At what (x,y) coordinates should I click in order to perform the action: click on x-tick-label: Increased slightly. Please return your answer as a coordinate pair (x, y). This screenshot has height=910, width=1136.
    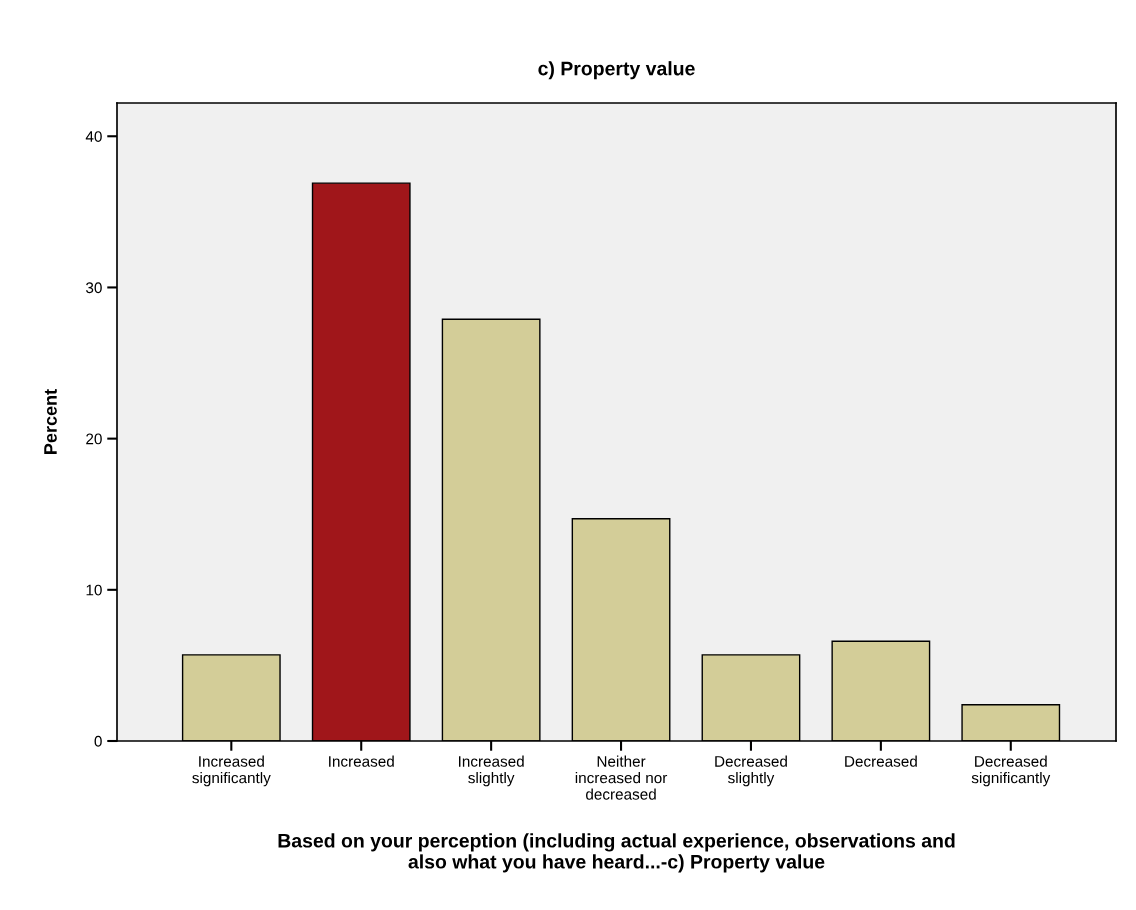
    Looking at the image, I should click on (491, 771).